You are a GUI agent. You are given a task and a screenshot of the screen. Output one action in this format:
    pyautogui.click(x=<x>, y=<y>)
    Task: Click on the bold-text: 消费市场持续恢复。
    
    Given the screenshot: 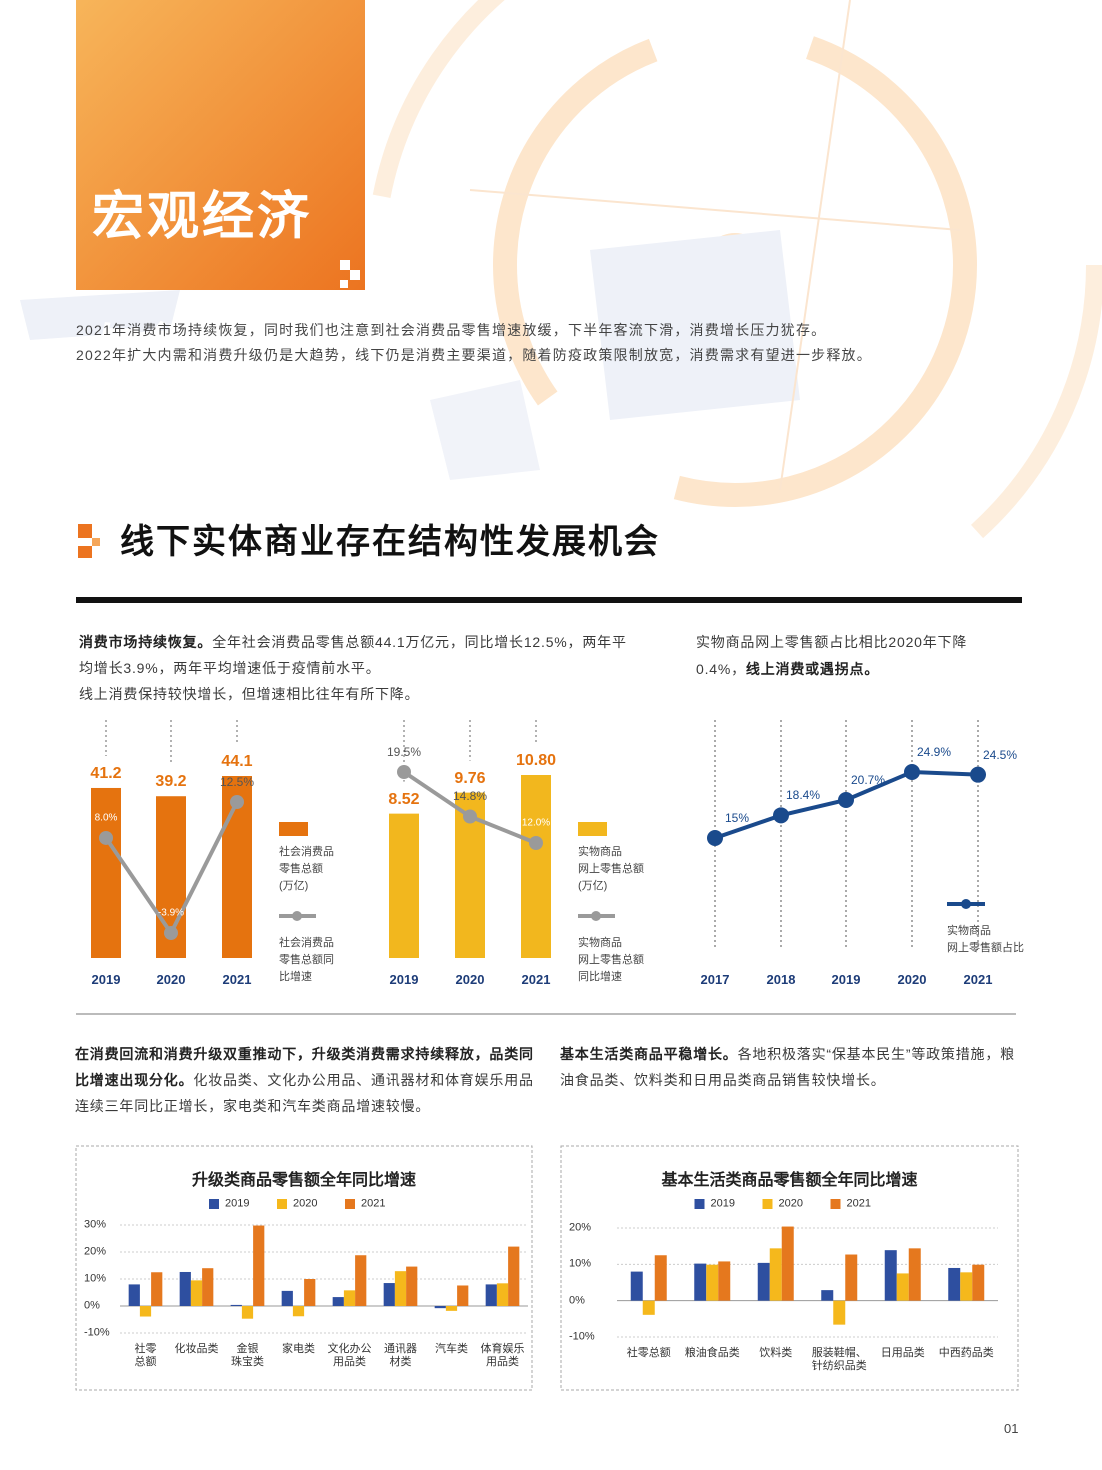 What is the action you would take?
    pyautogui.click(x=146, y=642)
    